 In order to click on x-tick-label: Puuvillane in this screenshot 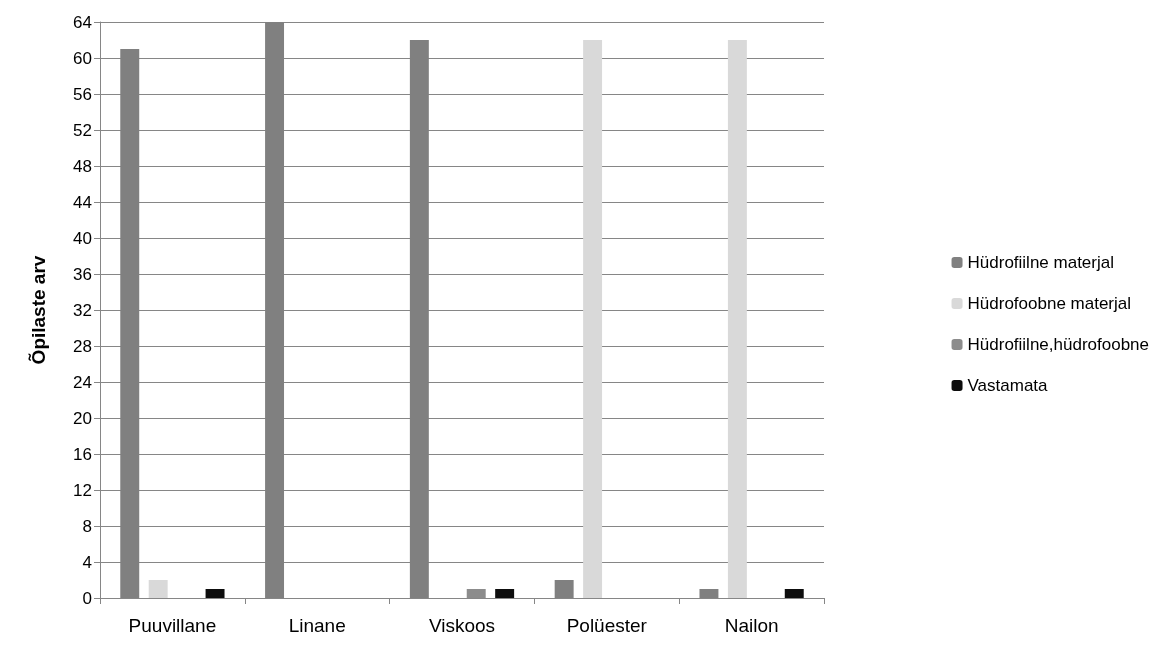, I will do `click(172, 625)`.